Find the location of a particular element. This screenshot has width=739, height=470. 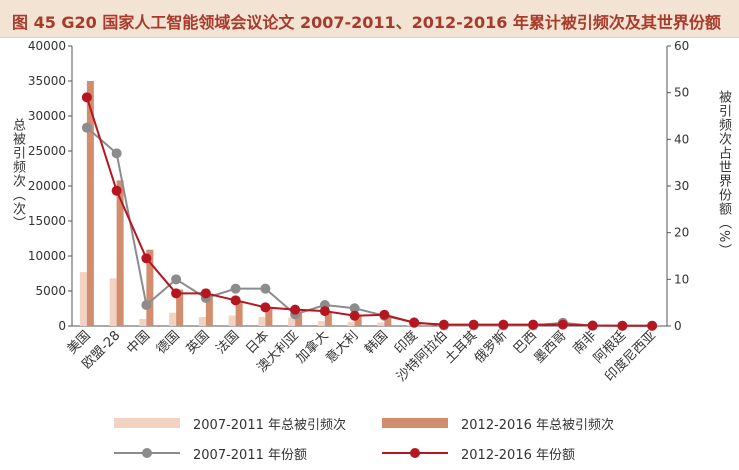

y-right-tick-label: 50 is located at coordinates (681, 93).